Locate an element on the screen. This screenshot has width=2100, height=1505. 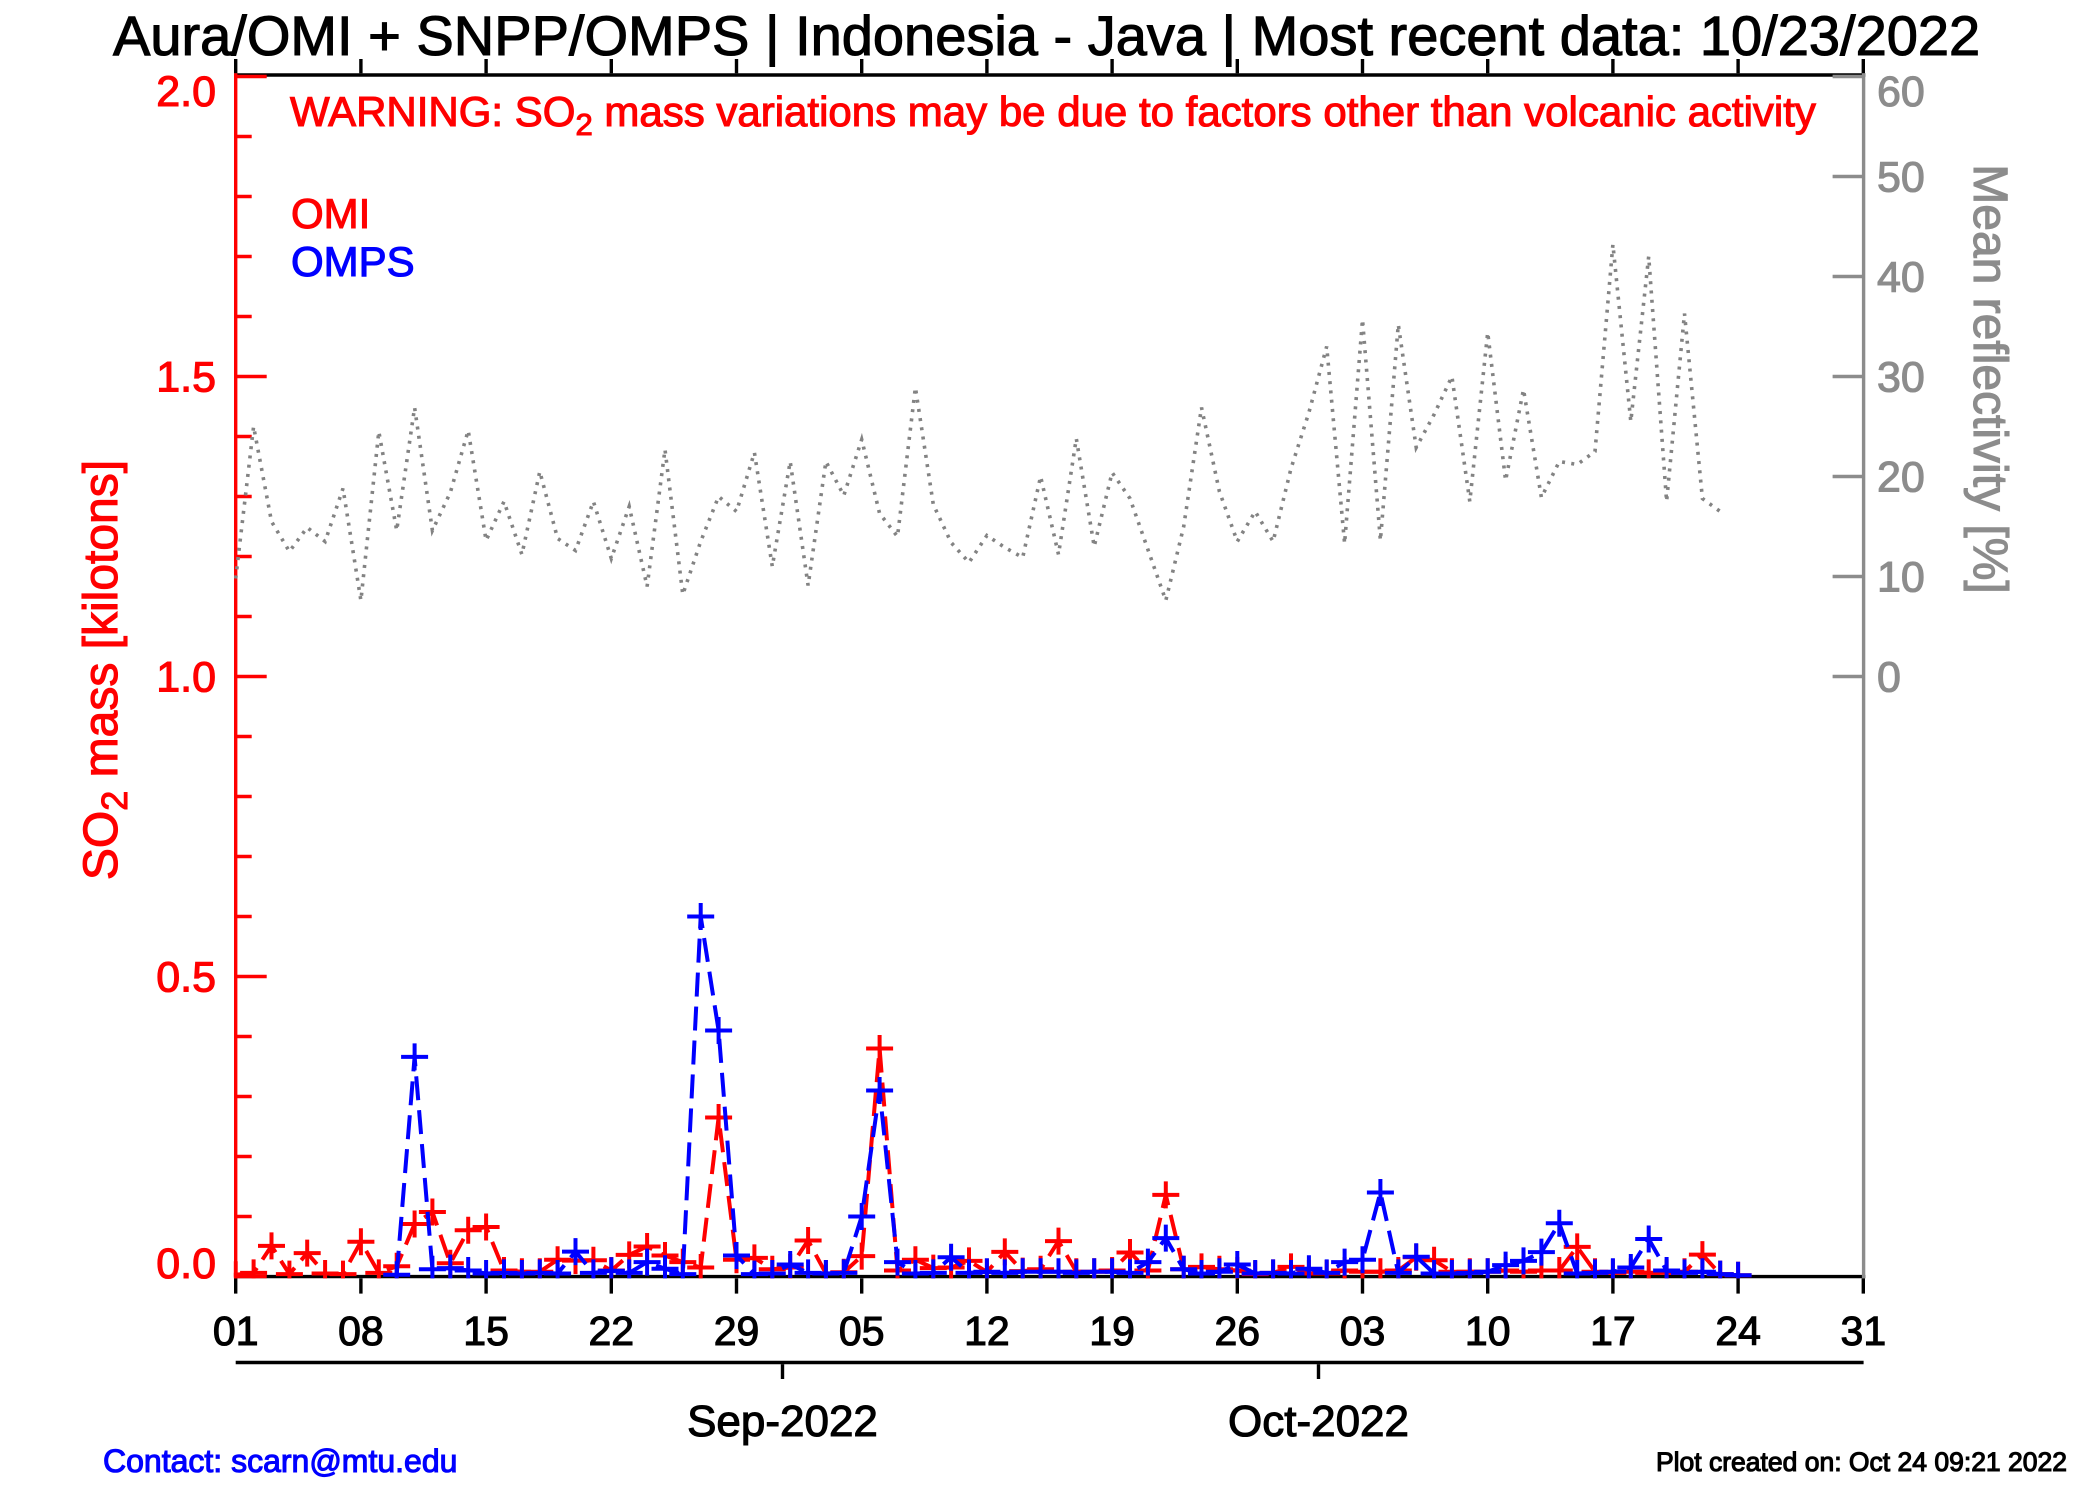
svg-text: Oct-2022 is located at coordinates (1318, 1421).